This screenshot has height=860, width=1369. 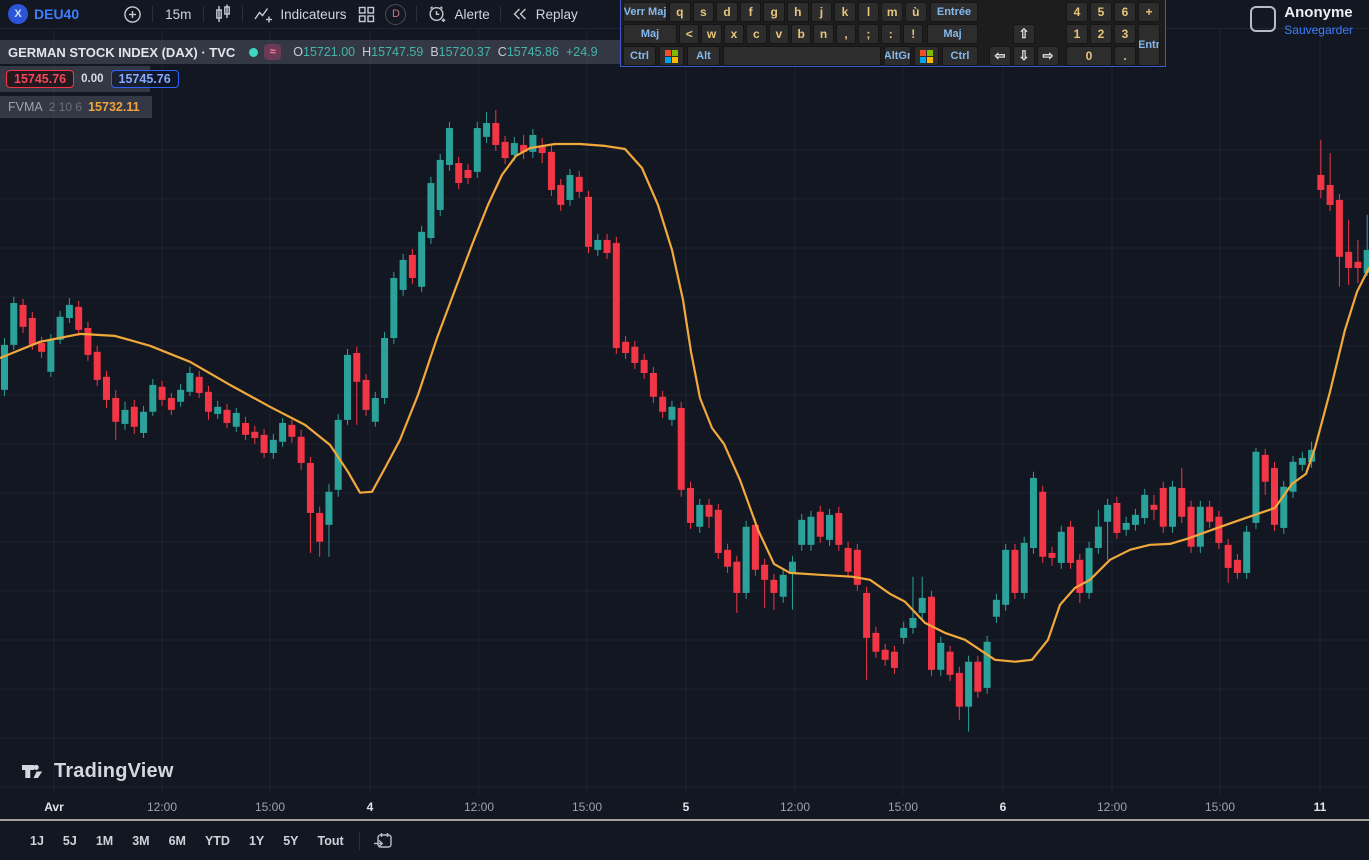 I want to click on key-<: <, so click(x=689, y=34).